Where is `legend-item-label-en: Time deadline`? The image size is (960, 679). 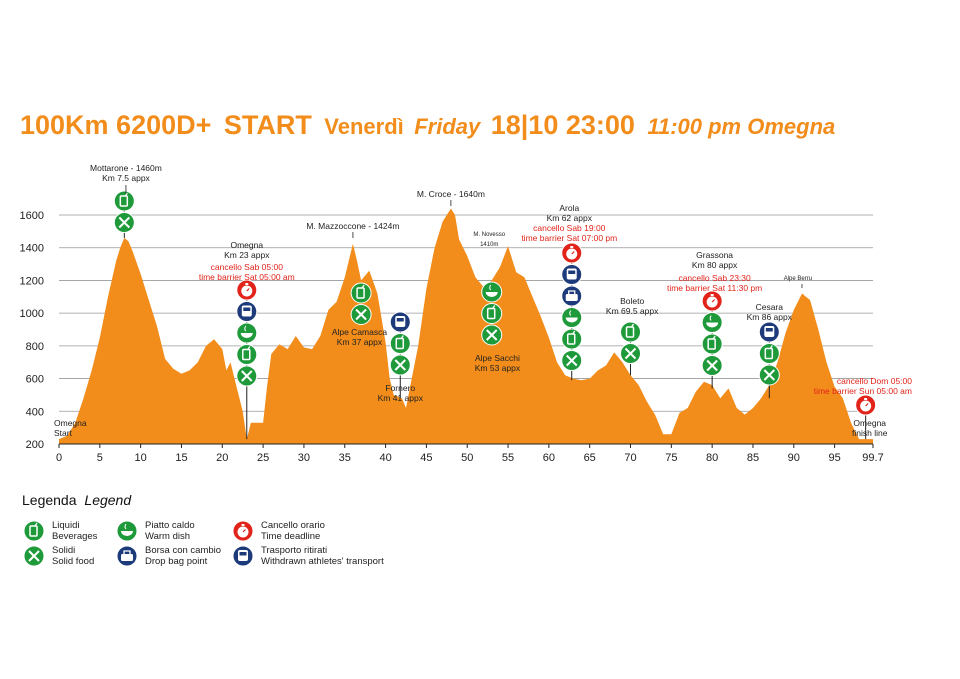 legend-item-label-en: Time deadline is located at coordinates (290, 536).